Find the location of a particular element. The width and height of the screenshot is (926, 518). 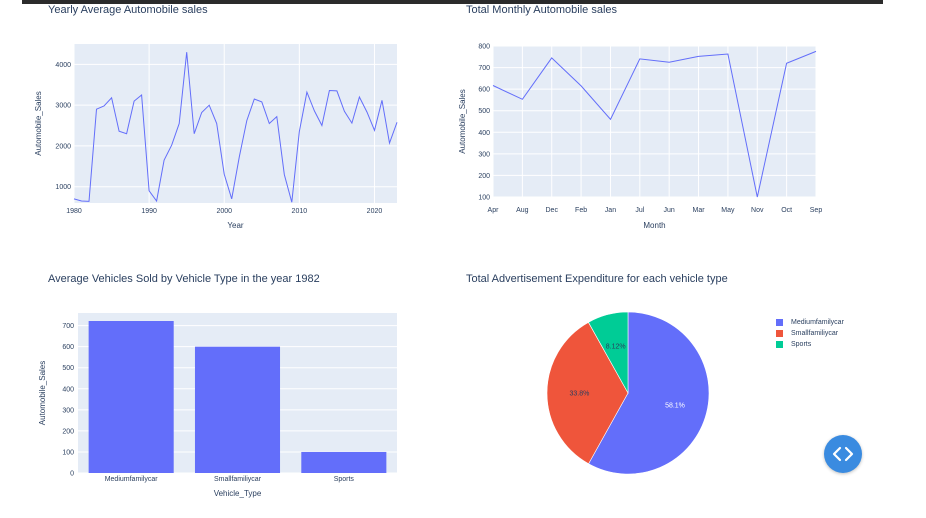

advertisement-pie-chart: 58.1% 33.8% 8.12% is located at coordinates (628, 393).